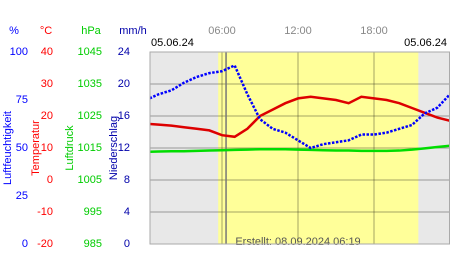 This screenshot has width=450, height=255. What do you see at coordinates (47, 148) in the screenshot?
I see `y-tick-label: 10` at bounding box center [47, 148].